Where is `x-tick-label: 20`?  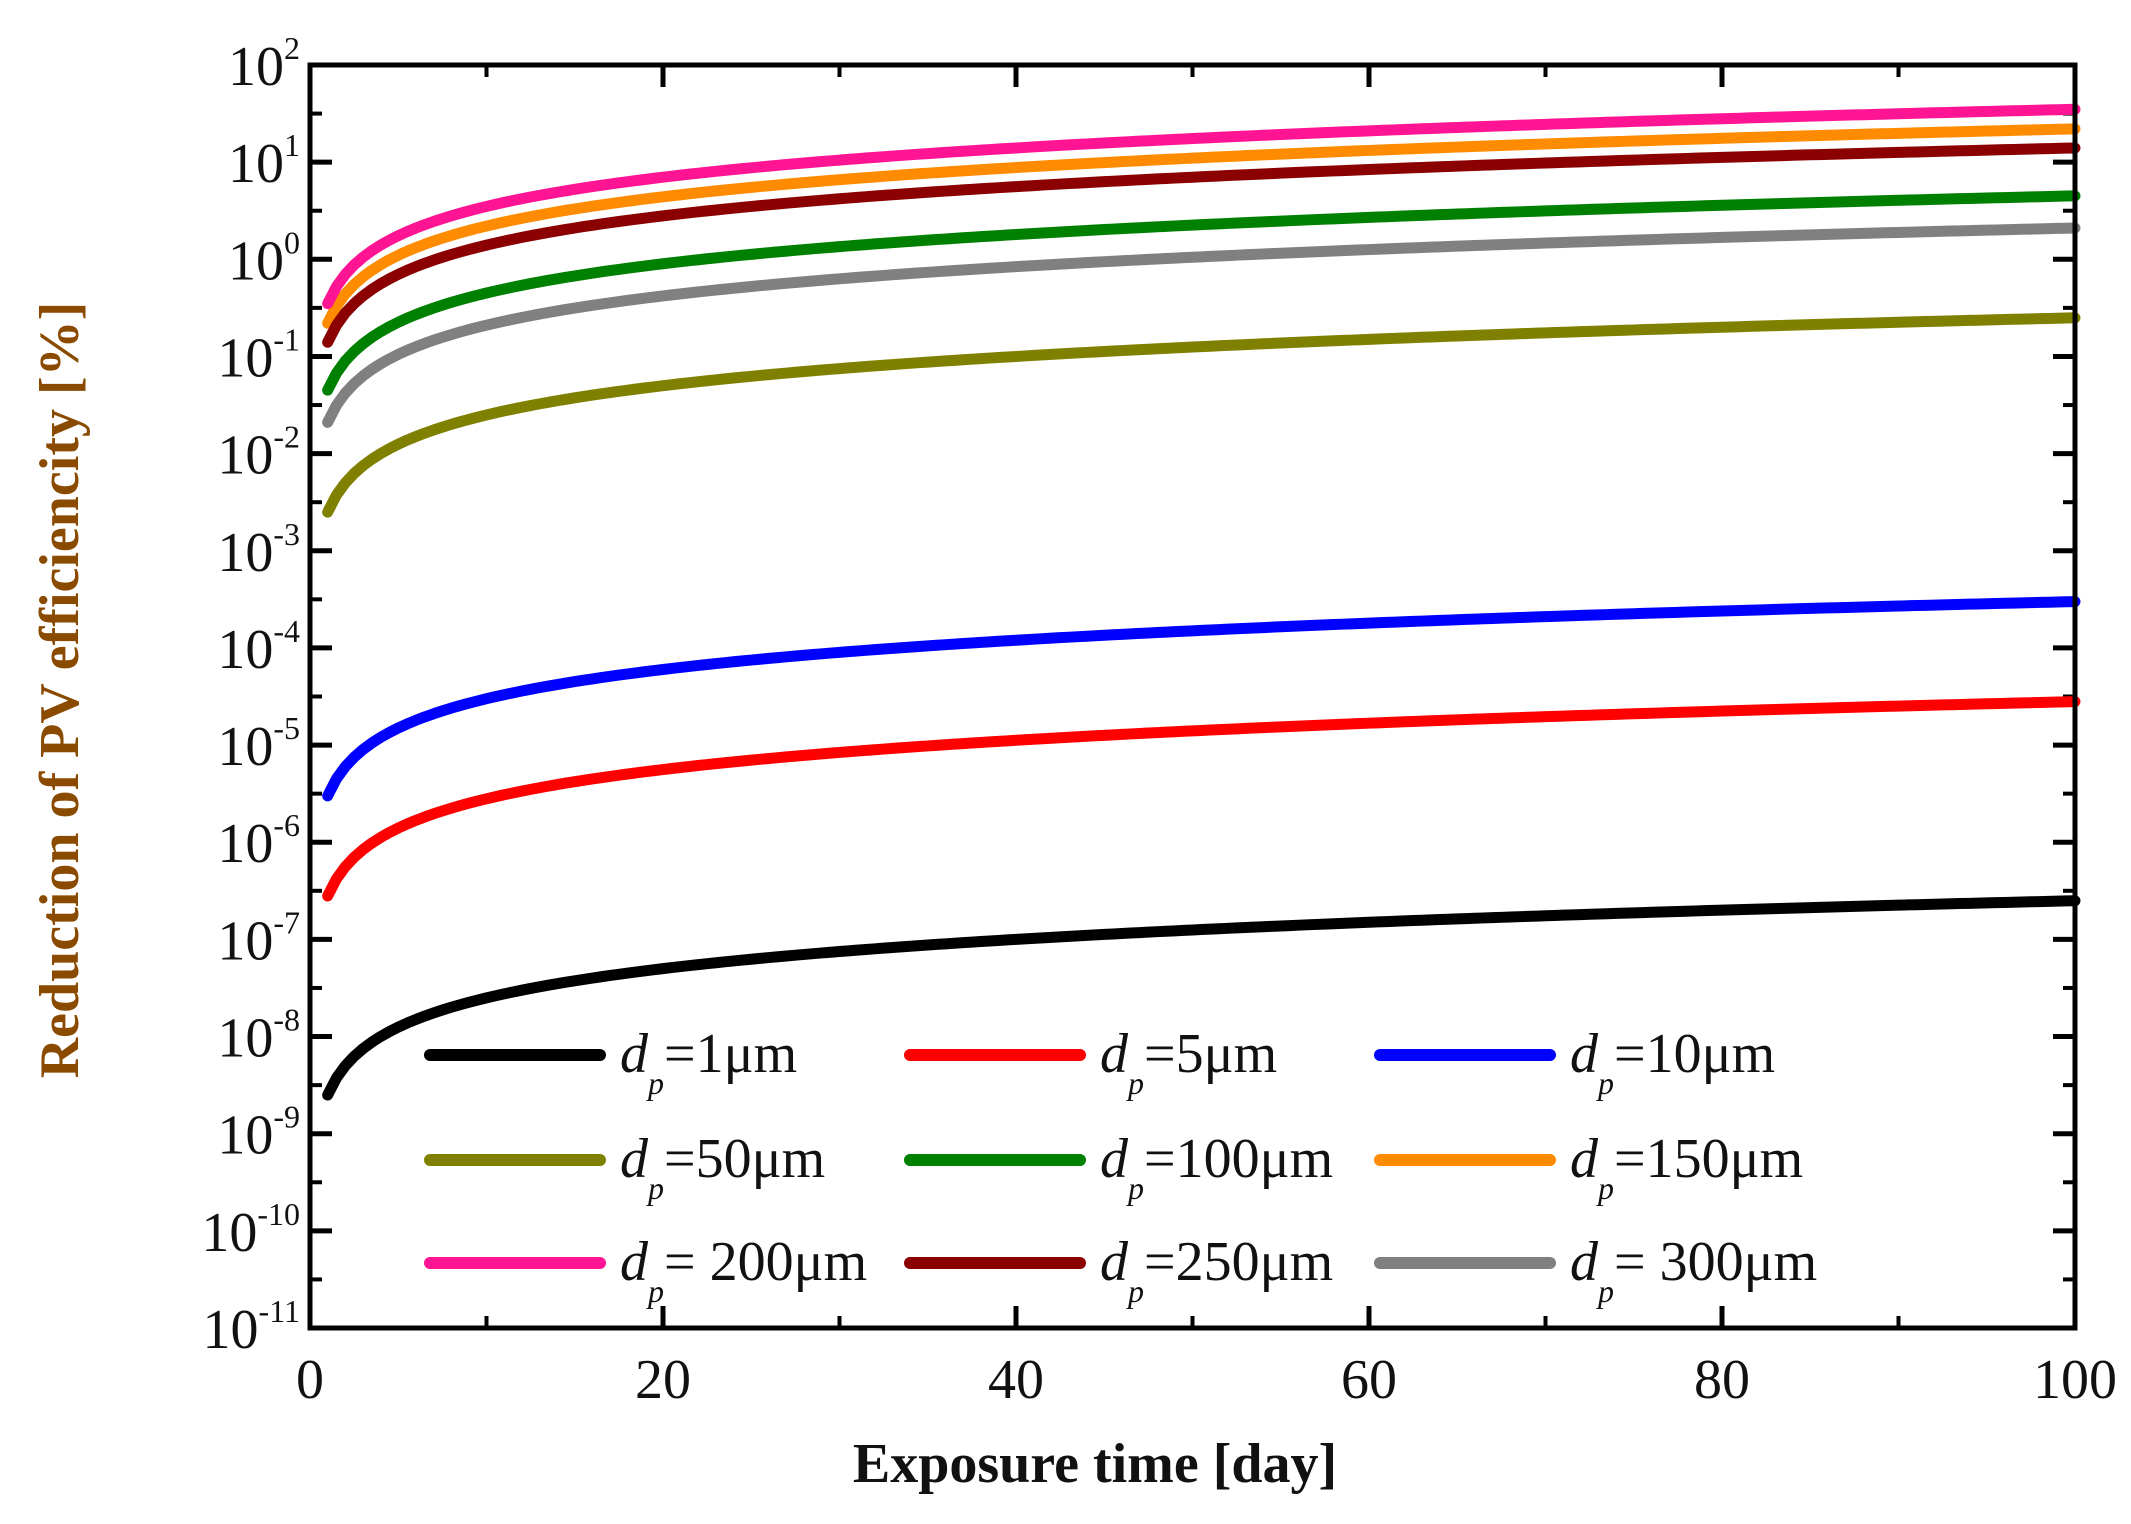 x-tick-label: 20 is located at coordinates (663, 1380).